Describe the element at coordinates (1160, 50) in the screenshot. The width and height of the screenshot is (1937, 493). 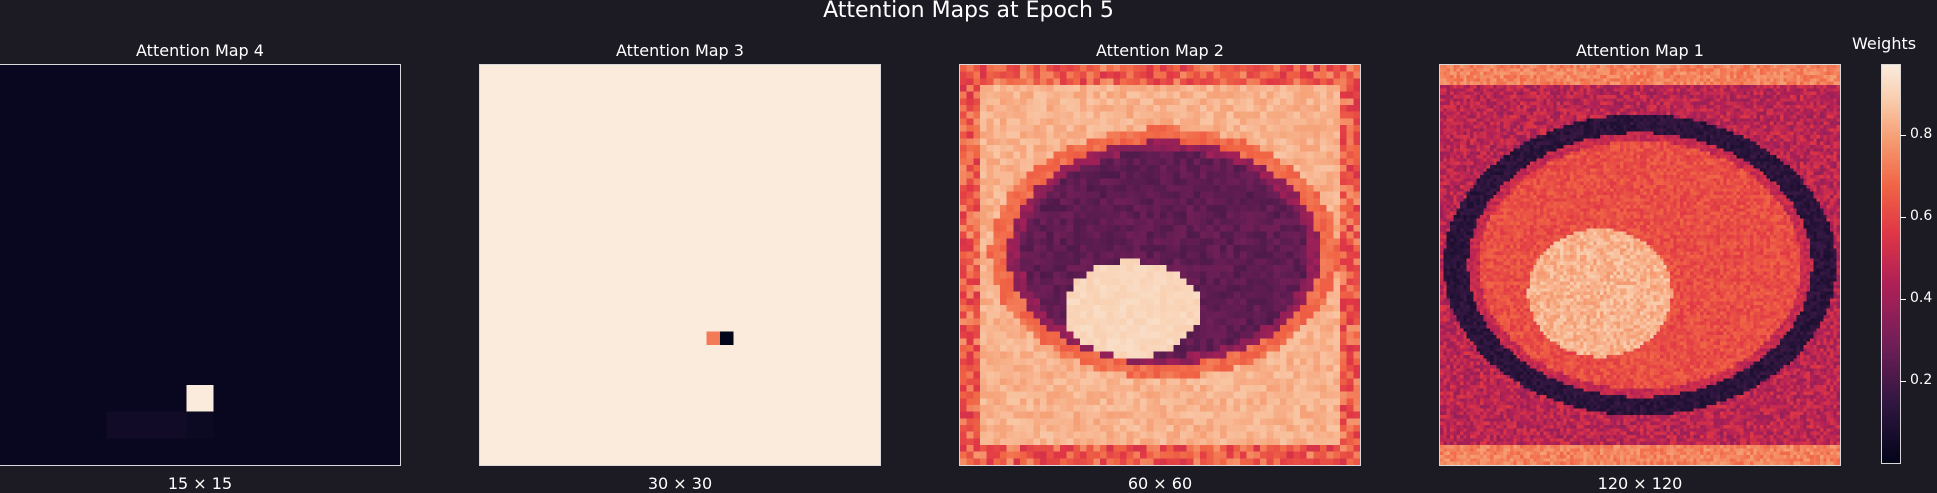
I see `panel-title-map2: Attention Map 2` at that location.